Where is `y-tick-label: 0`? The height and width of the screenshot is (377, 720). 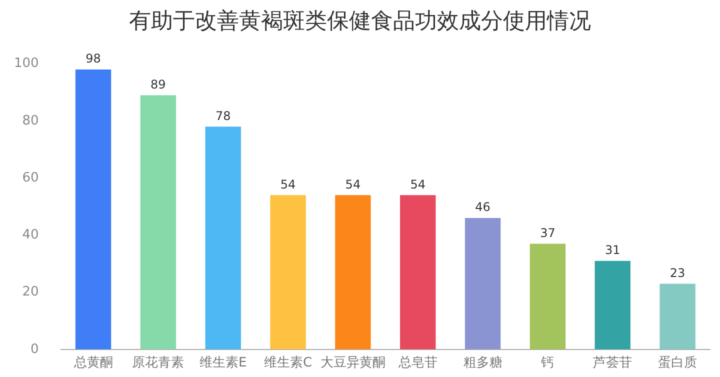
y-tick-label: 0 is located at coordinates (34, 349).